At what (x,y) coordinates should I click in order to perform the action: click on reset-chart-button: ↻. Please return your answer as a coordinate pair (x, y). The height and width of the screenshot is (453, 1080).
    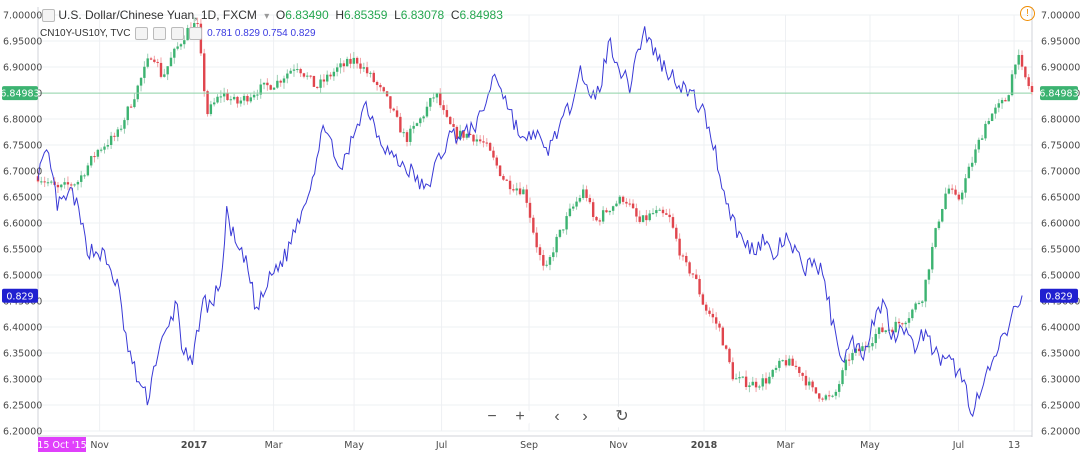
    Looking at the image, I should click on (622, 417).